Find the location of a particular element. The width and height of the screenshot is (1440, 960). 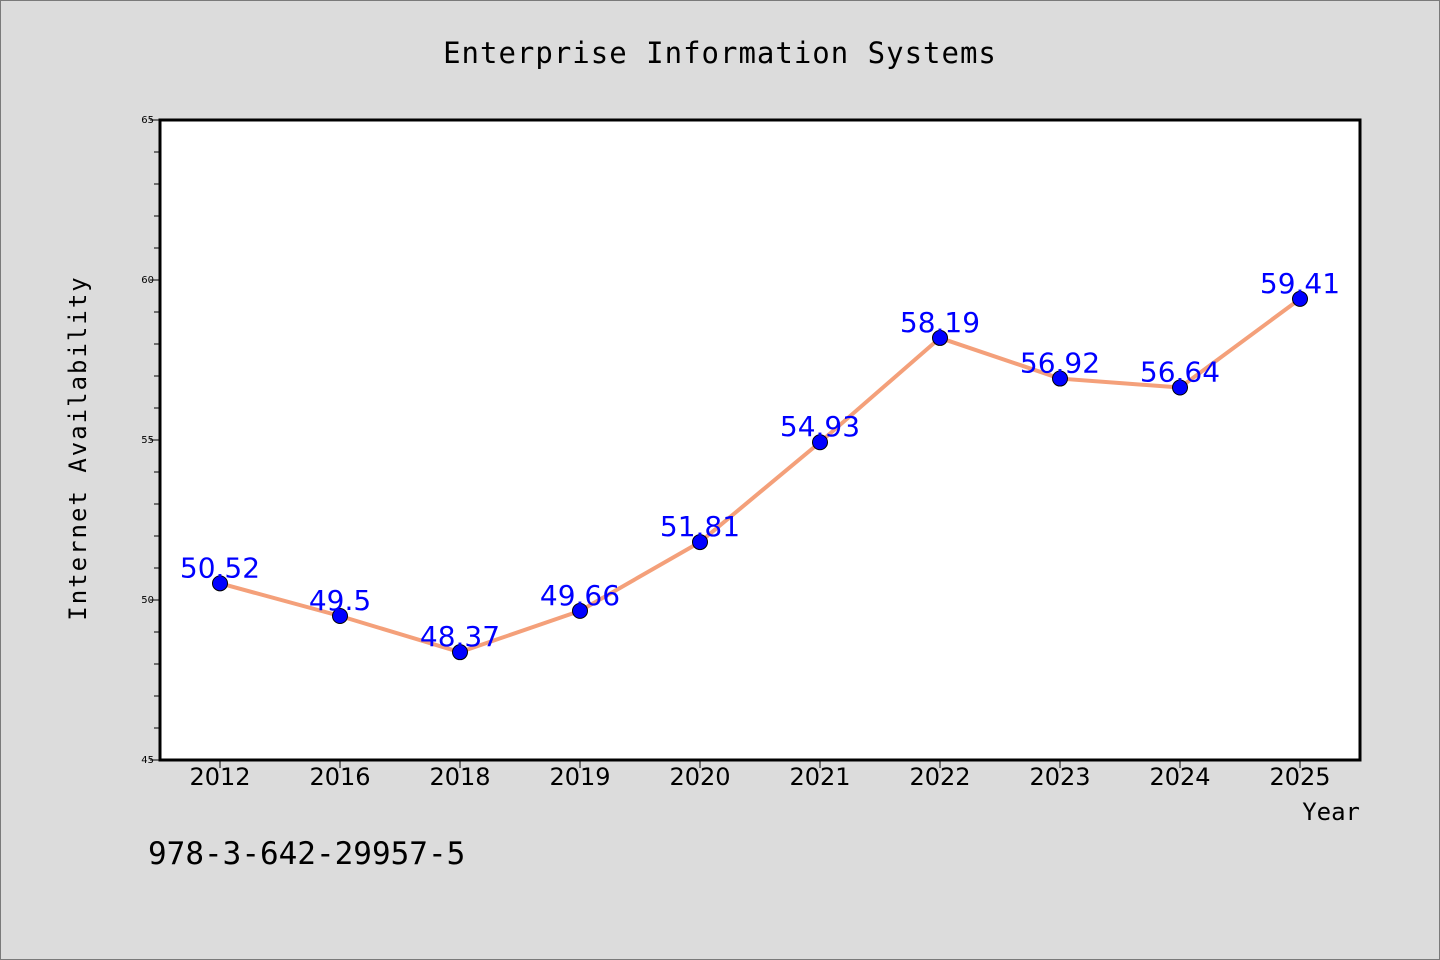

y-tick-label: 55 is located at coordinates (147, 440).